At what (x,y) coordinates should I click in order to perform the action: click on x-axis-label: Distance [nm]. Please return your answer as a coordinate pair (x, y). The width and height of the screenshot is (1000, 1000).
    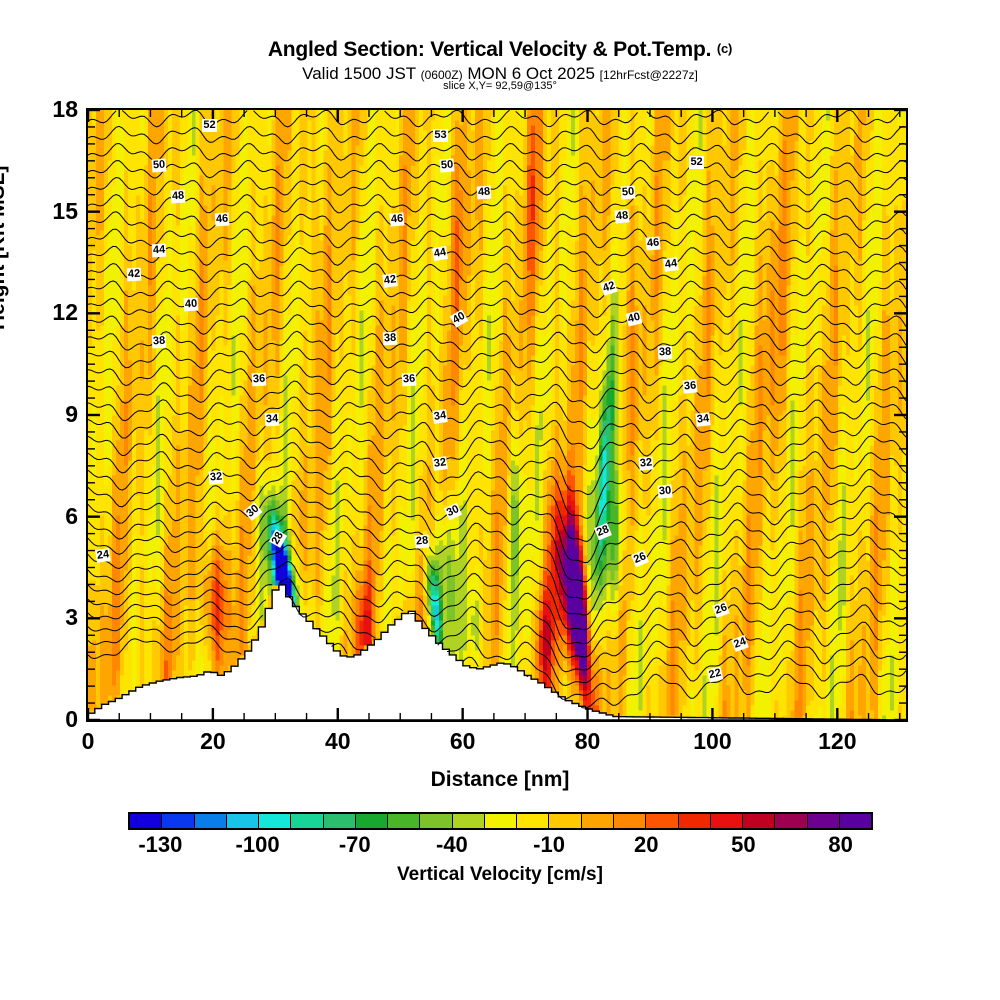
    Looking at the image, I should click on (500, 780).